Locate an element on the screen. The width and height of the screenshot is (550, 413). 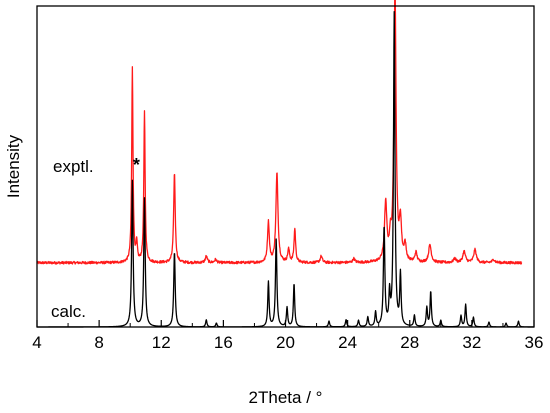
x-tick-label-20: 20 is located at coordinates (285, 342).